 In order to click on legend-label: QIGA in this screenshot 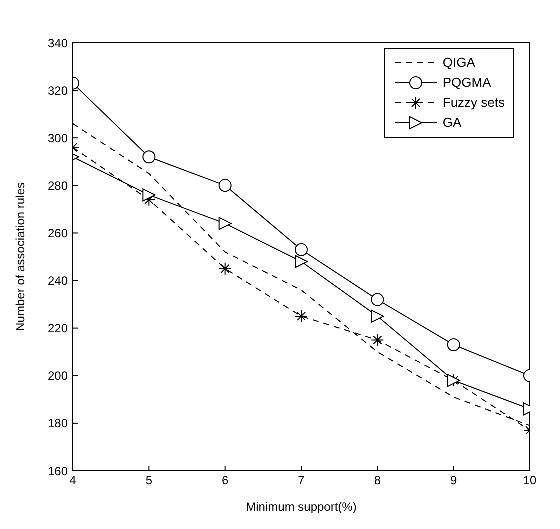, I will do `click(459, 63)`.